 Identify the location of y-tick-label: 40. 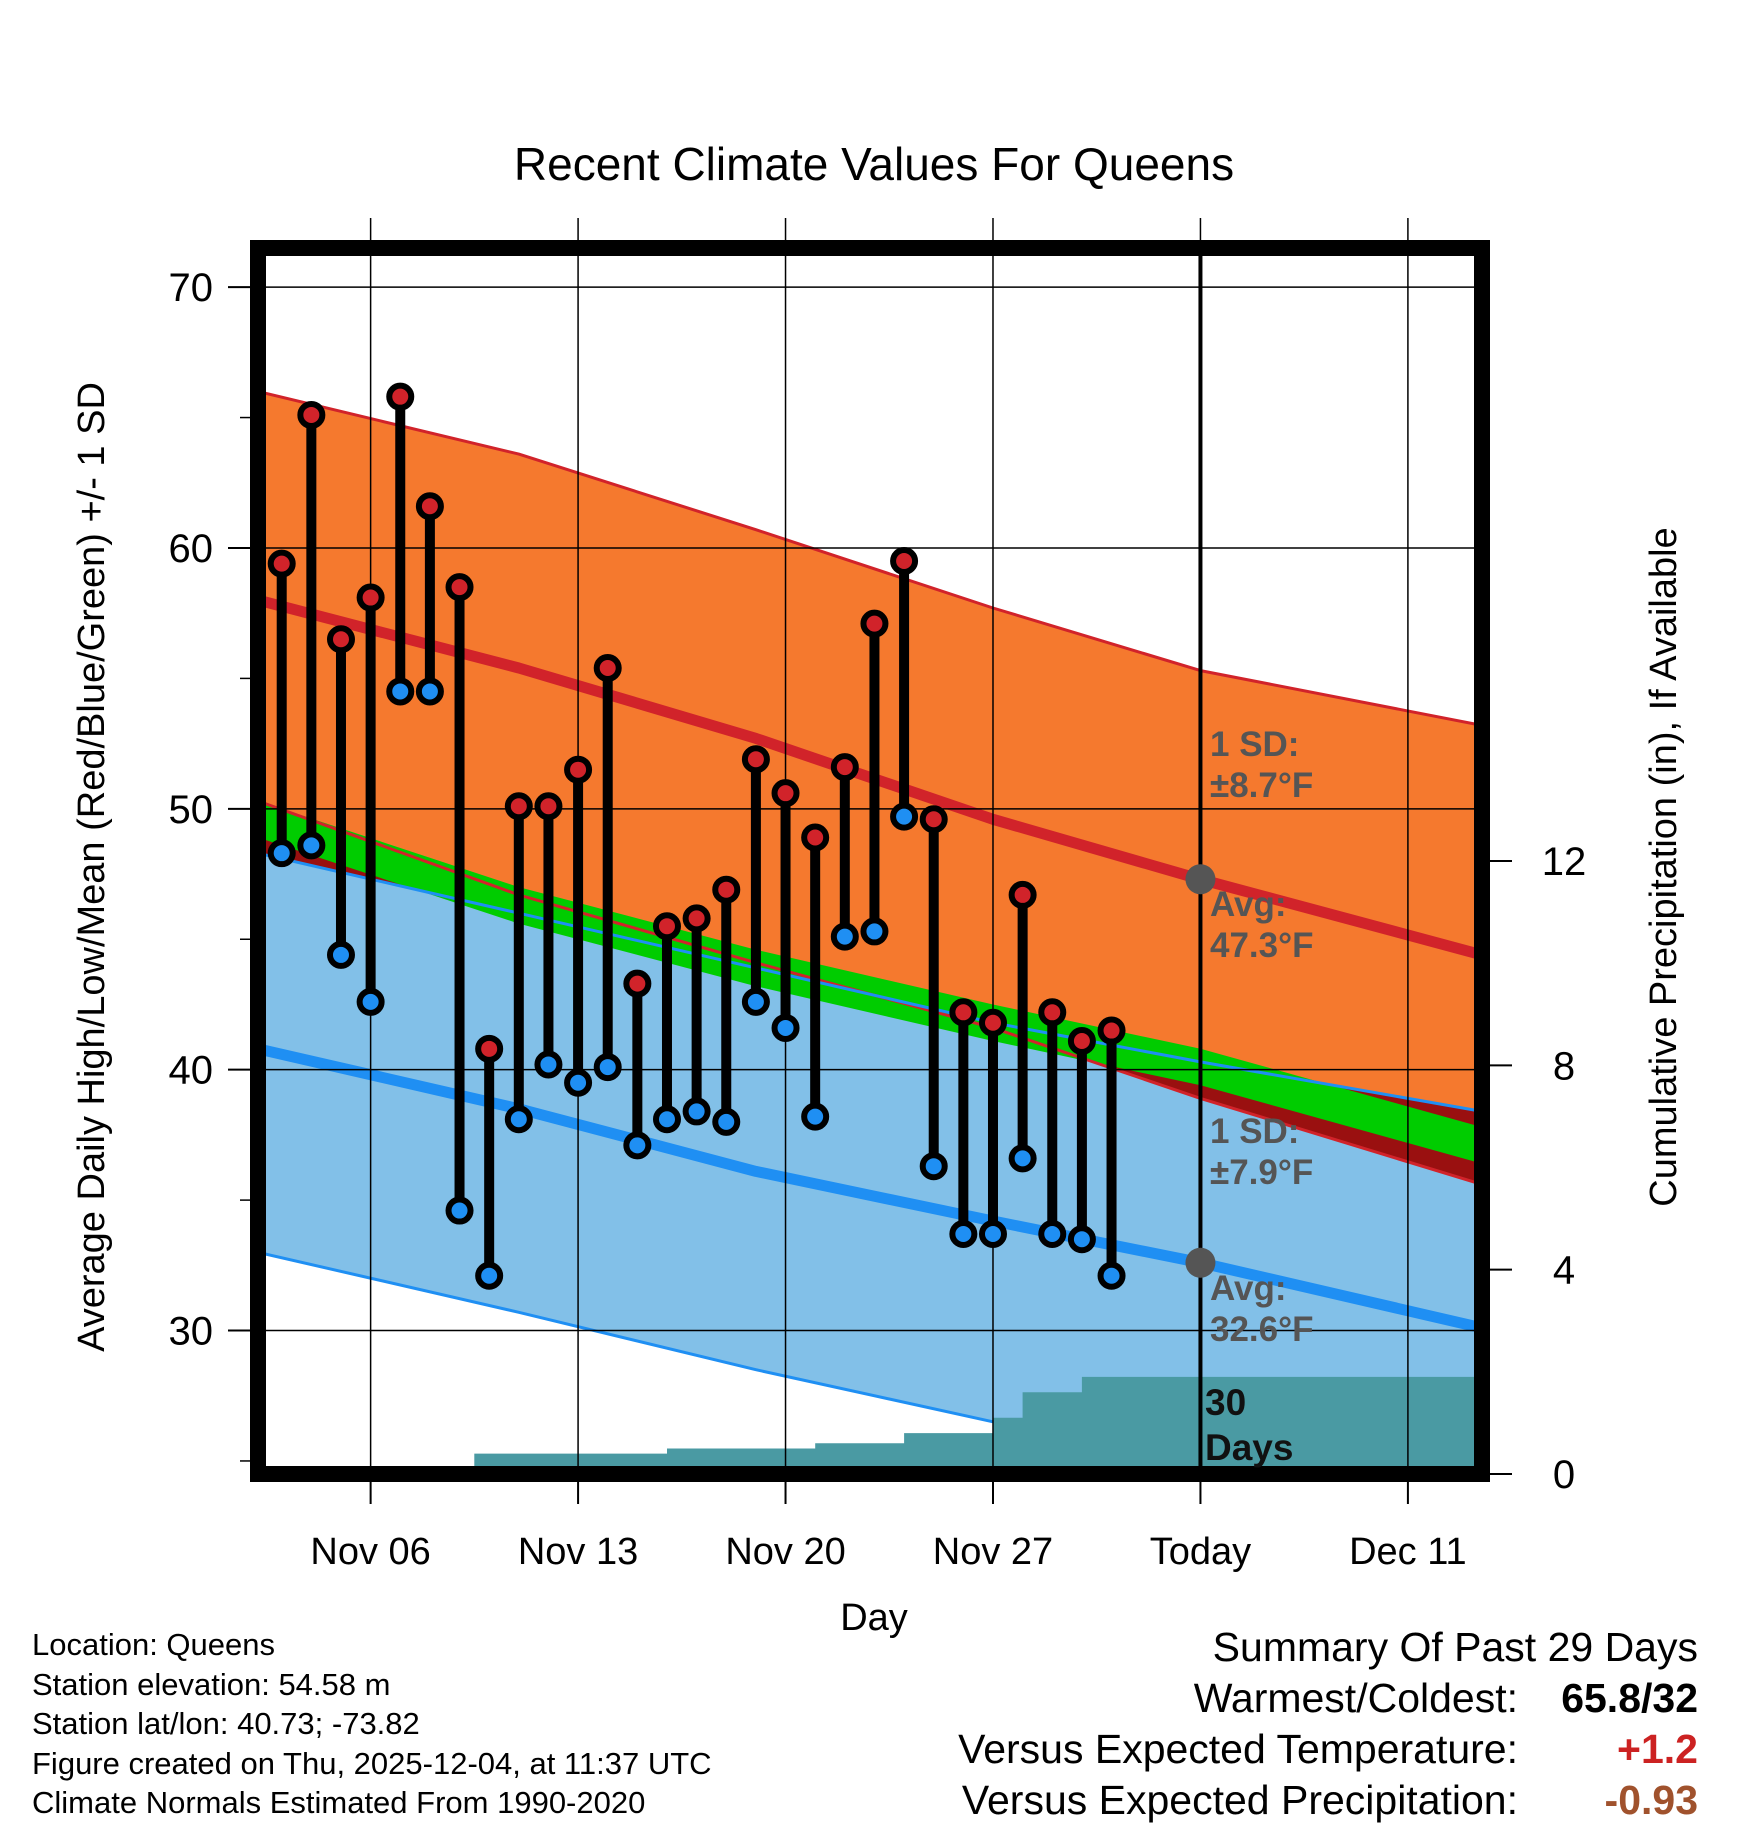
(191, 1071).